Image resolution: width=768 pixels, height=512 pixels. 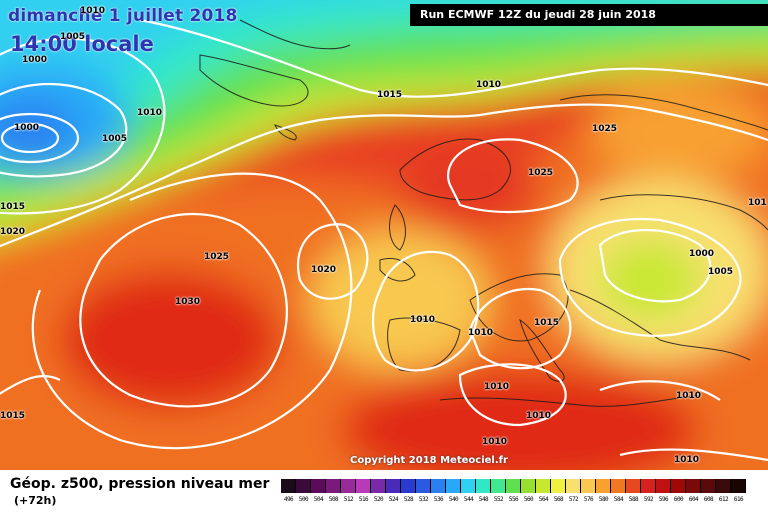 What do you see at coordinates (723, 499) in the screenshot?
I see `scale-tick-label: 612` at bounding box center [723, 499].